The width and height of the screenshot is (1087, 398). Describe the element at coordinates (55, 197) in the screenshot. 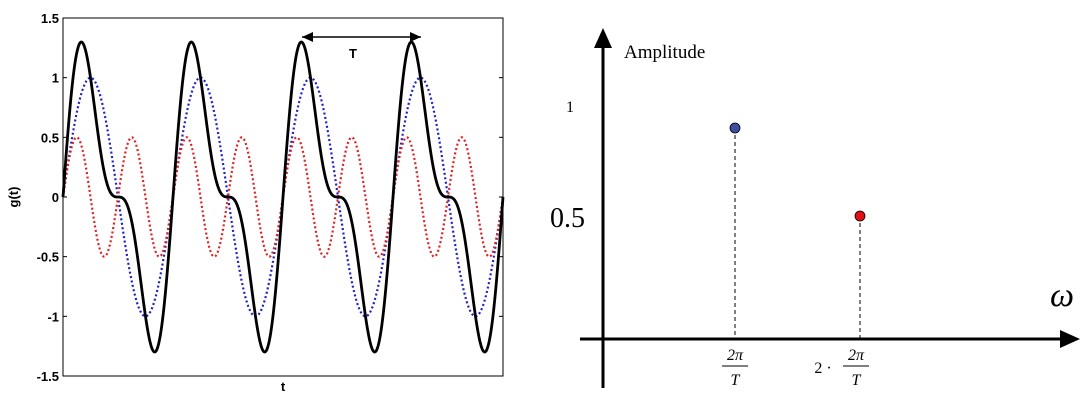

I see `ytick-label: 0` at that location.